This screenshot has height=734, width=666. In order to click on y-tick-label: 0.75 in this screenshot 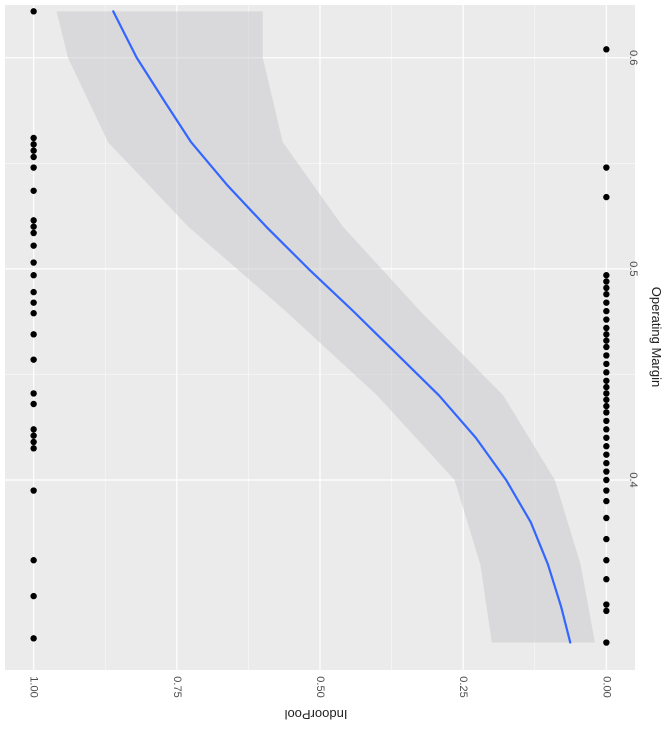, I will do `click(177, 686)`.